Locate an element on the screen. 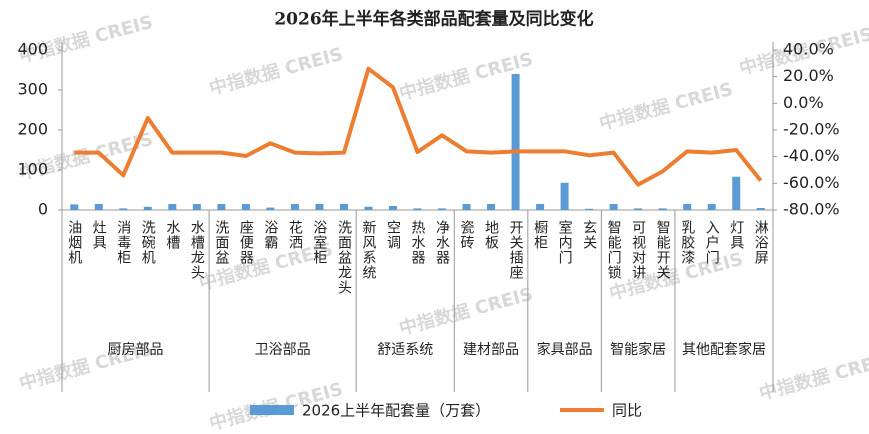 The width and height of the screenshot is (869, 434). group-box: 厨房部品 is located at coordinates (135, 350).